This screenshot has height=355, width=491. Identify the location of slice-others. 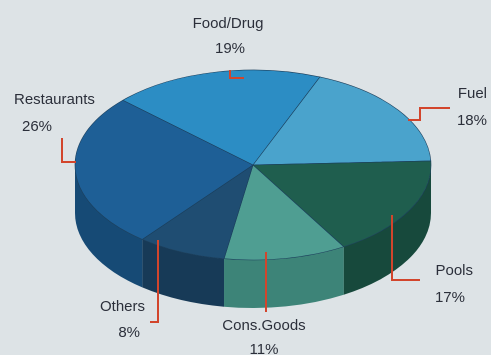
(197, 212).